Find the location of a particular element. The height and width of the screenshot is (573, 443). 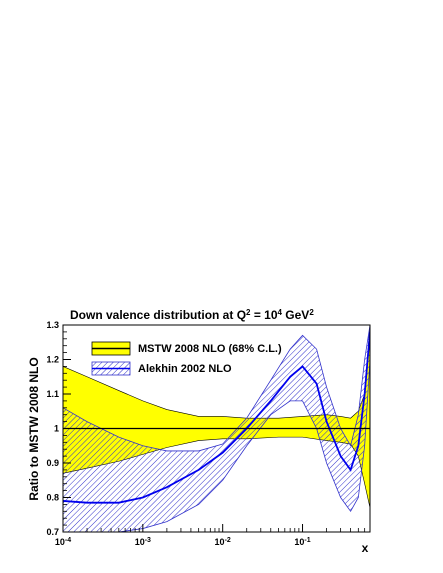

y-tick-label: 0.9 is located at coordinates (52, 463).